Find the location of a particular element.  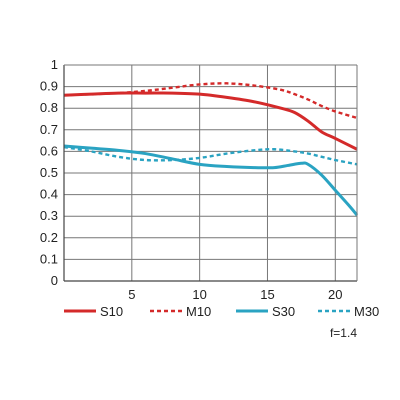

legend-label-s30: S30 is located at coordinates (283, 311).